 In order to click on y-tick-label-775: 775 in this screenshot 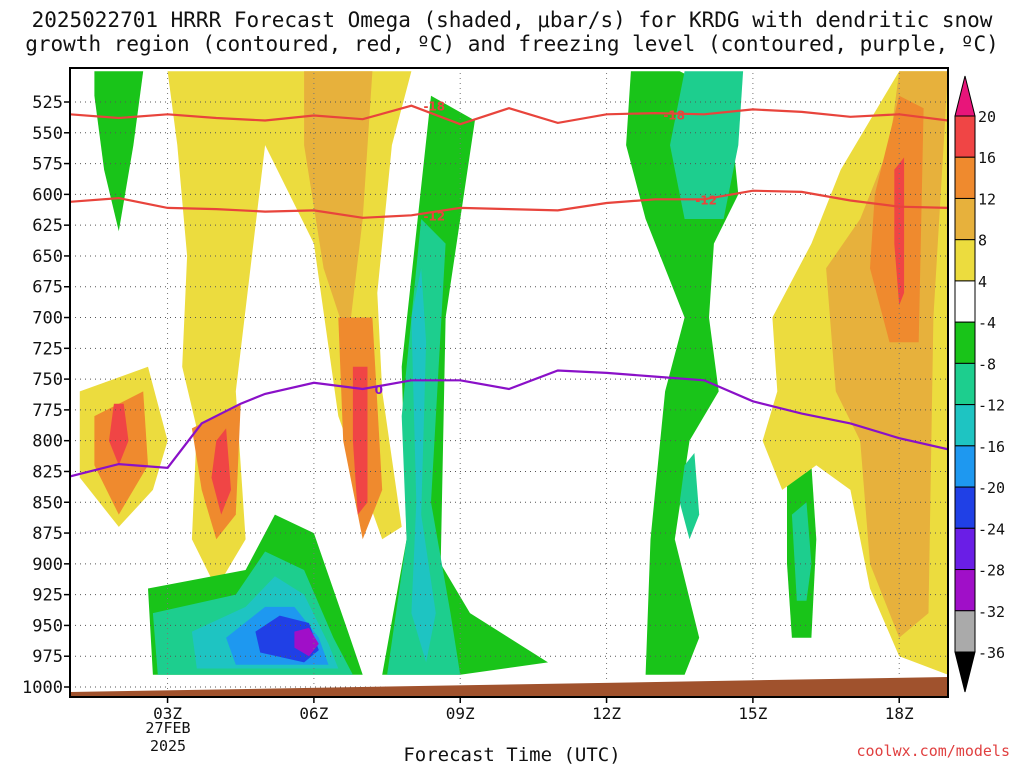, I will do `click(47, 411)`.